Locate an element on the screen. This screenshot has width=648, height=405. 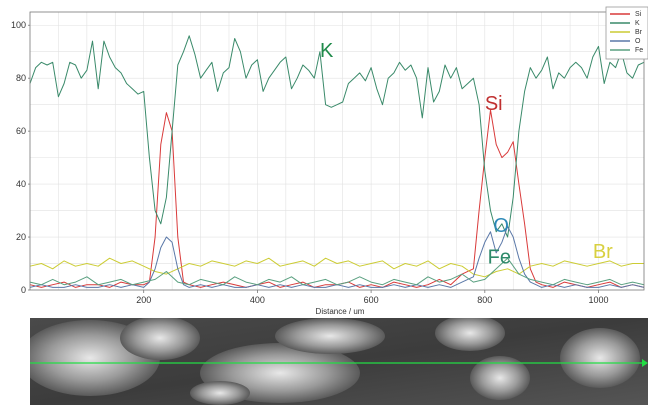
legend-label-o: O is located at coordinates (638, 41).